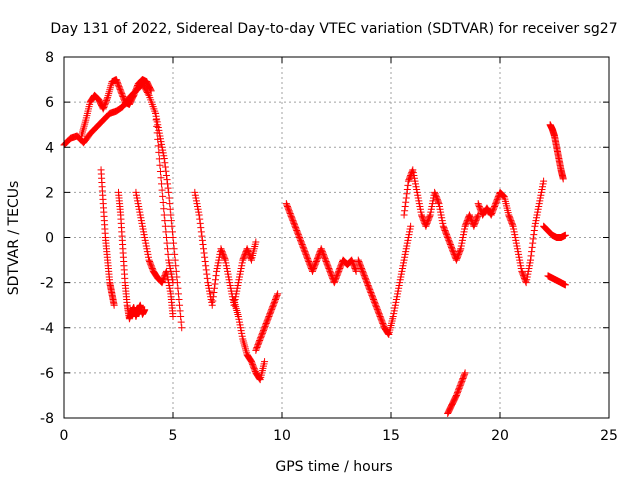 The height and width of the screenshot is (480, 640). What do you see at coordinates (282, 436) in the screenshot?
I see `x-tick-label: 10` at bounding box center [282, 436].